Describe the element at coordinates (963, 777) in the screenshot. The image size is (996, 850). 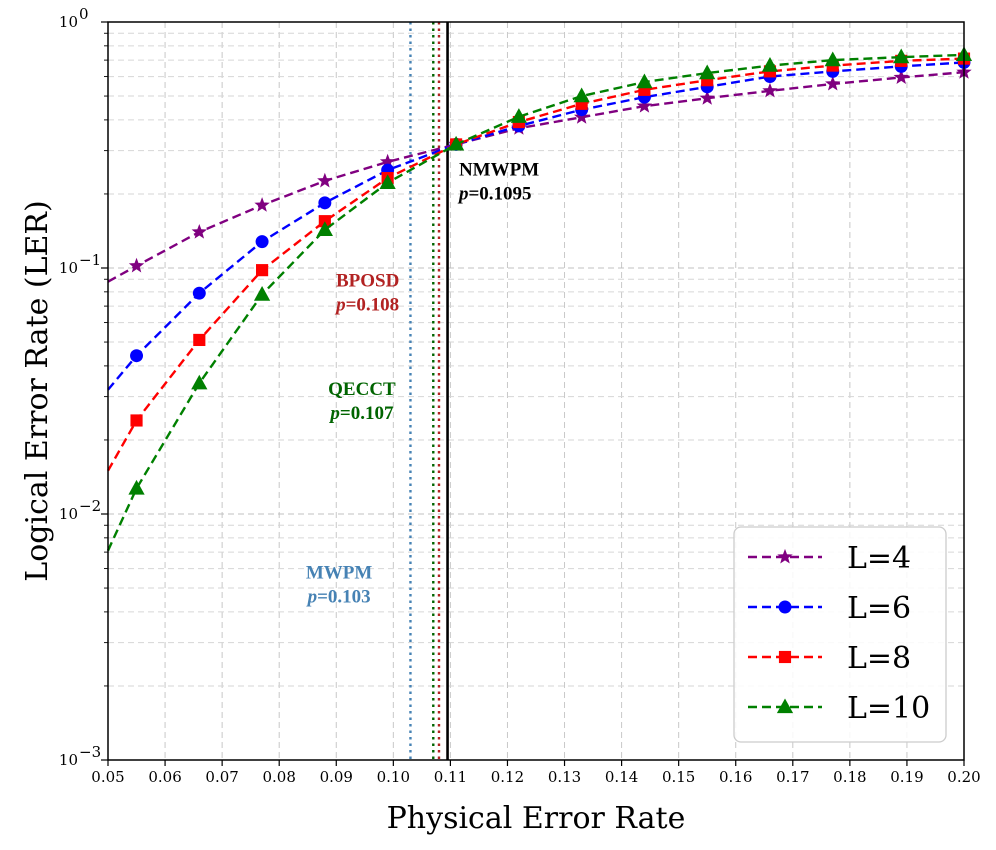
I see `x-tick-label: 0.20` at that location.